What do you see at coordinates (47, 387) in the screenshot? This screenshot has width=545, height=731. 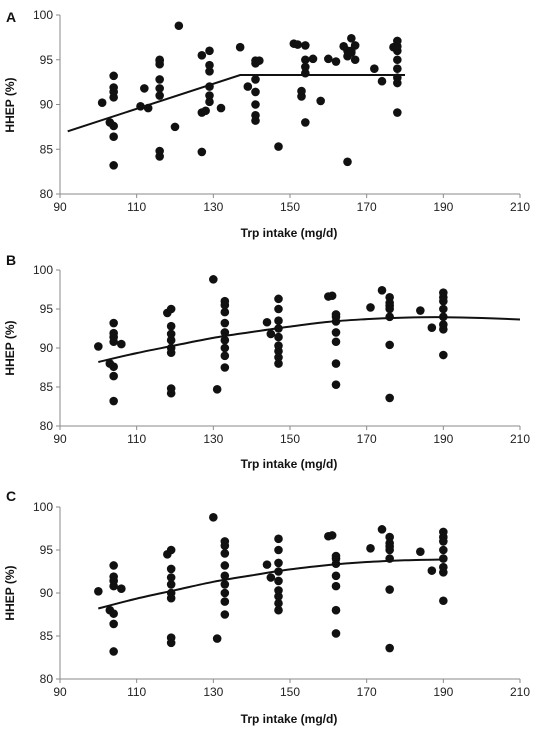 I see `y-tick-label: 85` at bounding box center [47, 387].